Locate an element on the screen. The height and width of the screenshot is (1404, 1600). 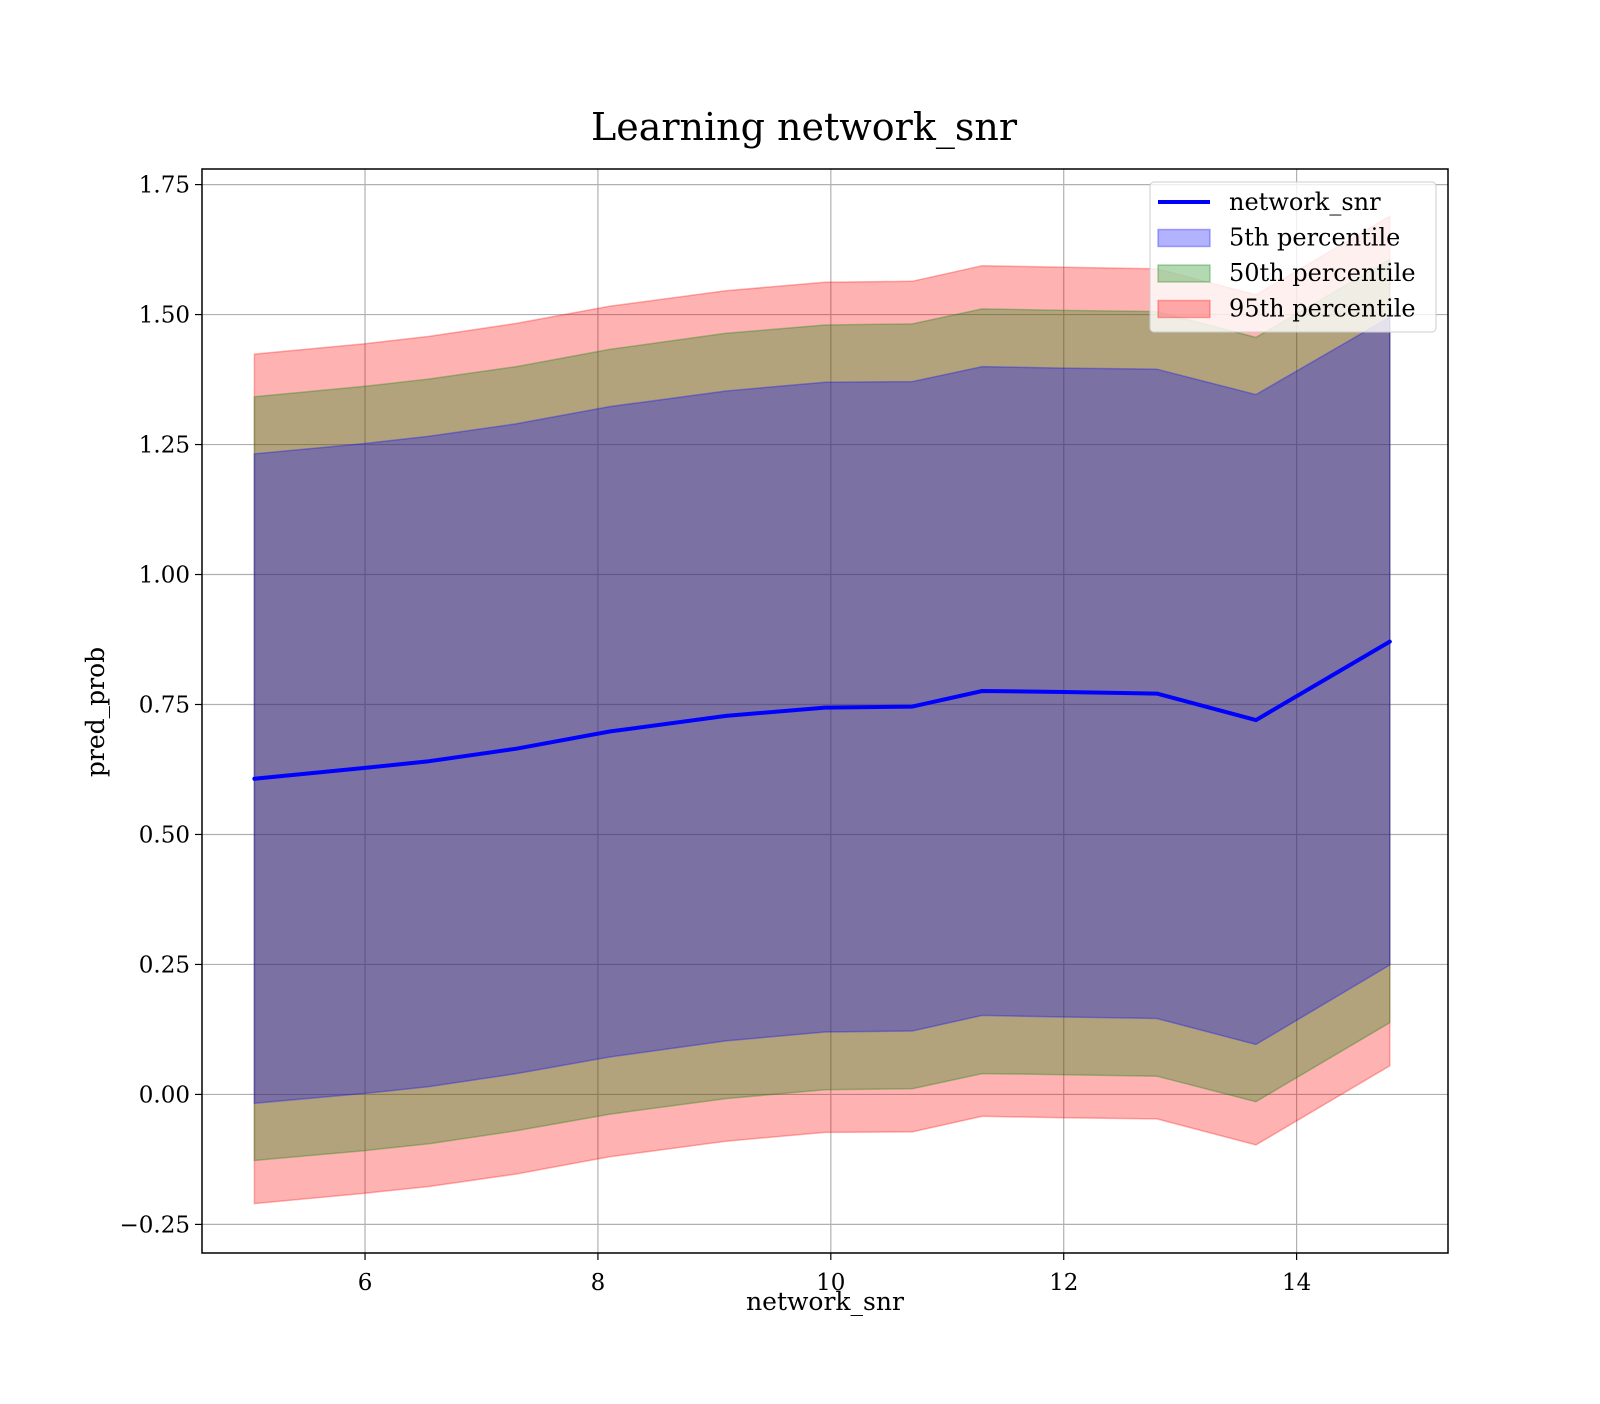
y-tick-label: 0.25 is located at coordinates (164, 965).